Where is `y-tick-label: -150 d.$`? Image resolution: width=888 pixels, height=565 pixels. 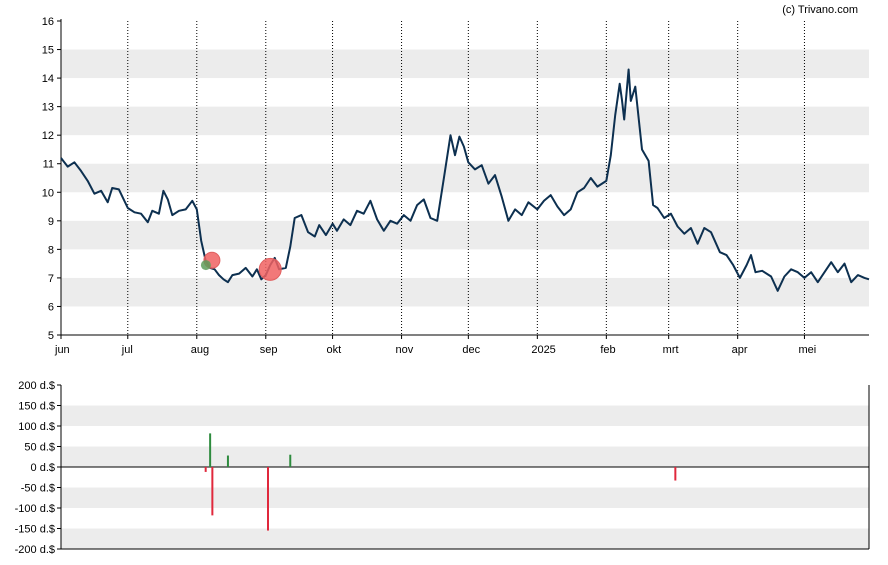 y-tick-label: -150 d.$ is located at coordinates (35, 530).